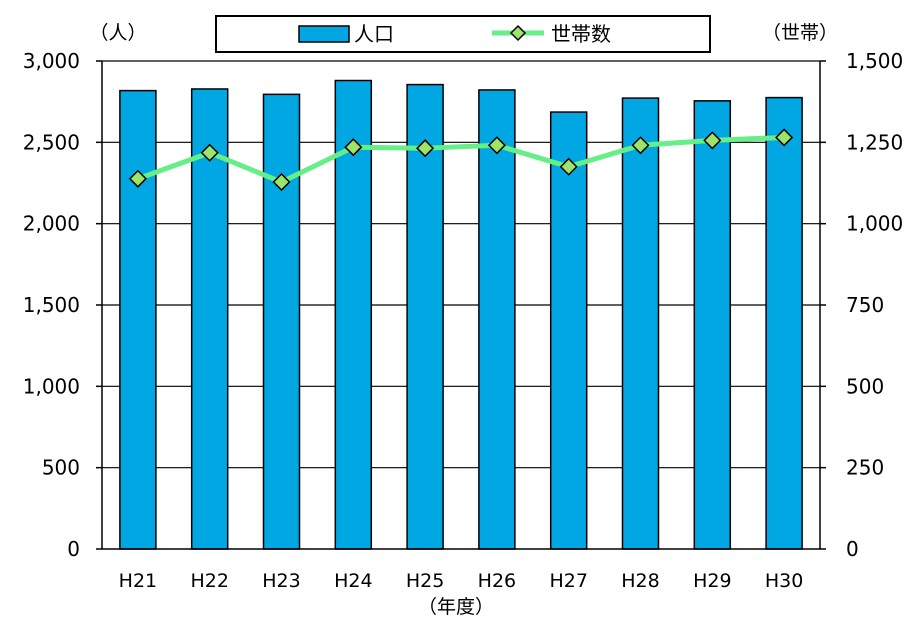  What do you see at coordinates (640, 581) in the screenshot?
I see `x-axis-tick-label: H28` at bounding box center [640, 581].